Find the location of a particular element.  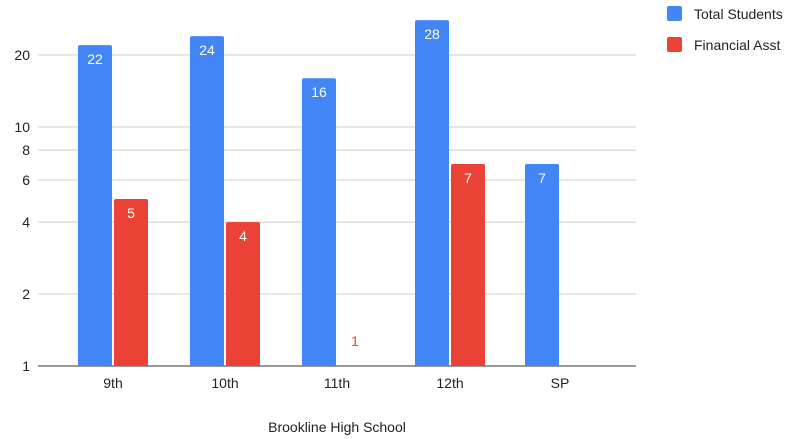

bar-value-label: 4 is located at coordinates (243, 236).